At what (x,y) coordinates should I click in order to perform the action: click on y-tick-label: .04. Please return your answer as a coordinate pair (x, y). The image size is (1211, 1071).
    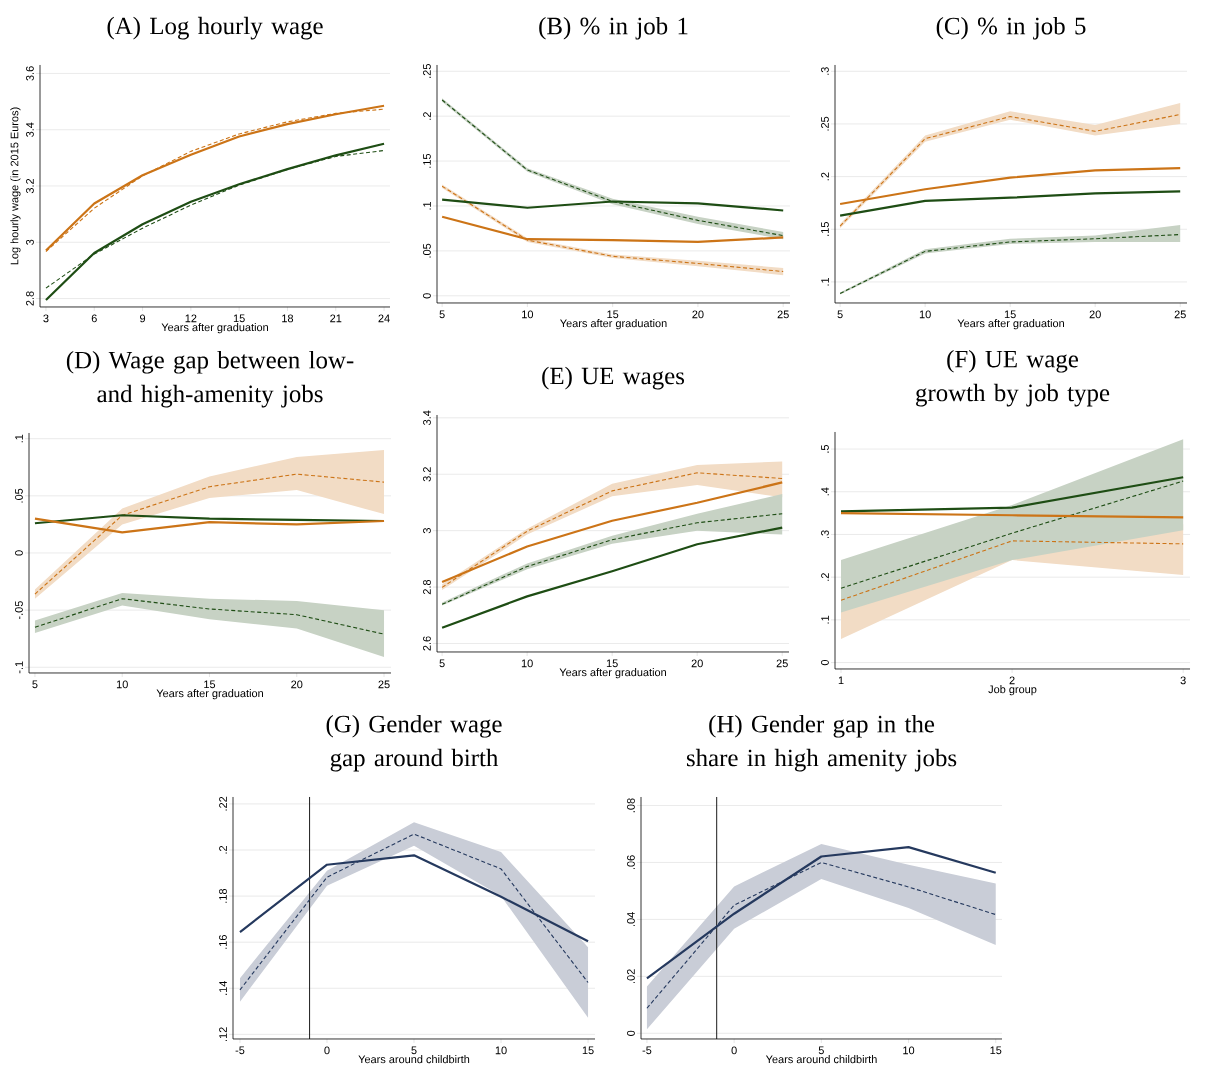
    Looking at the image, I should click on (631, 919).